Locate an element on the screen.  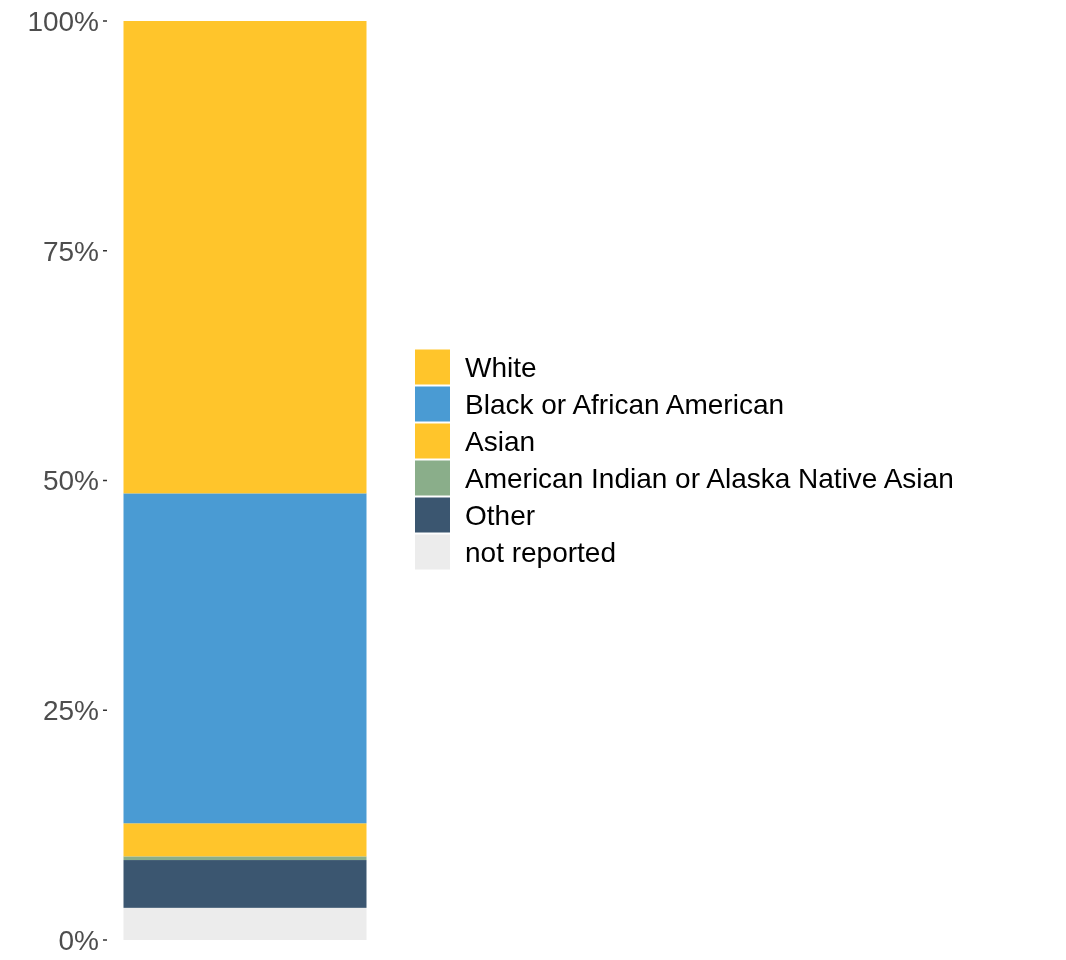
y-tick-label: 0% is located at coordinates (78, 940).